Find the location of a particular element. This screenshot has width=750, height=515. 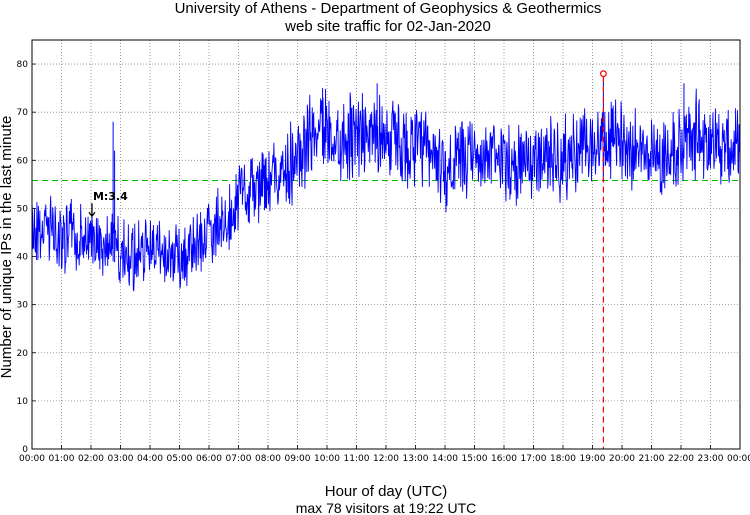

y-tick-label: 0 is located at coordinates (25, 450).